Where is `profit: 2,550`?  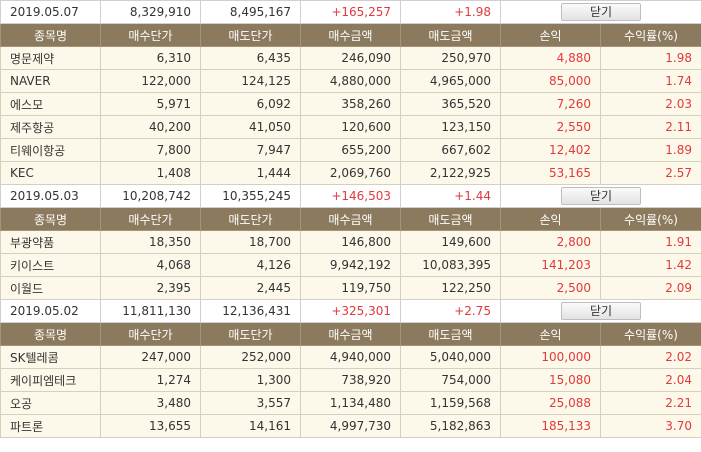
profit: 2,550 is located at coordinates (550, 127).